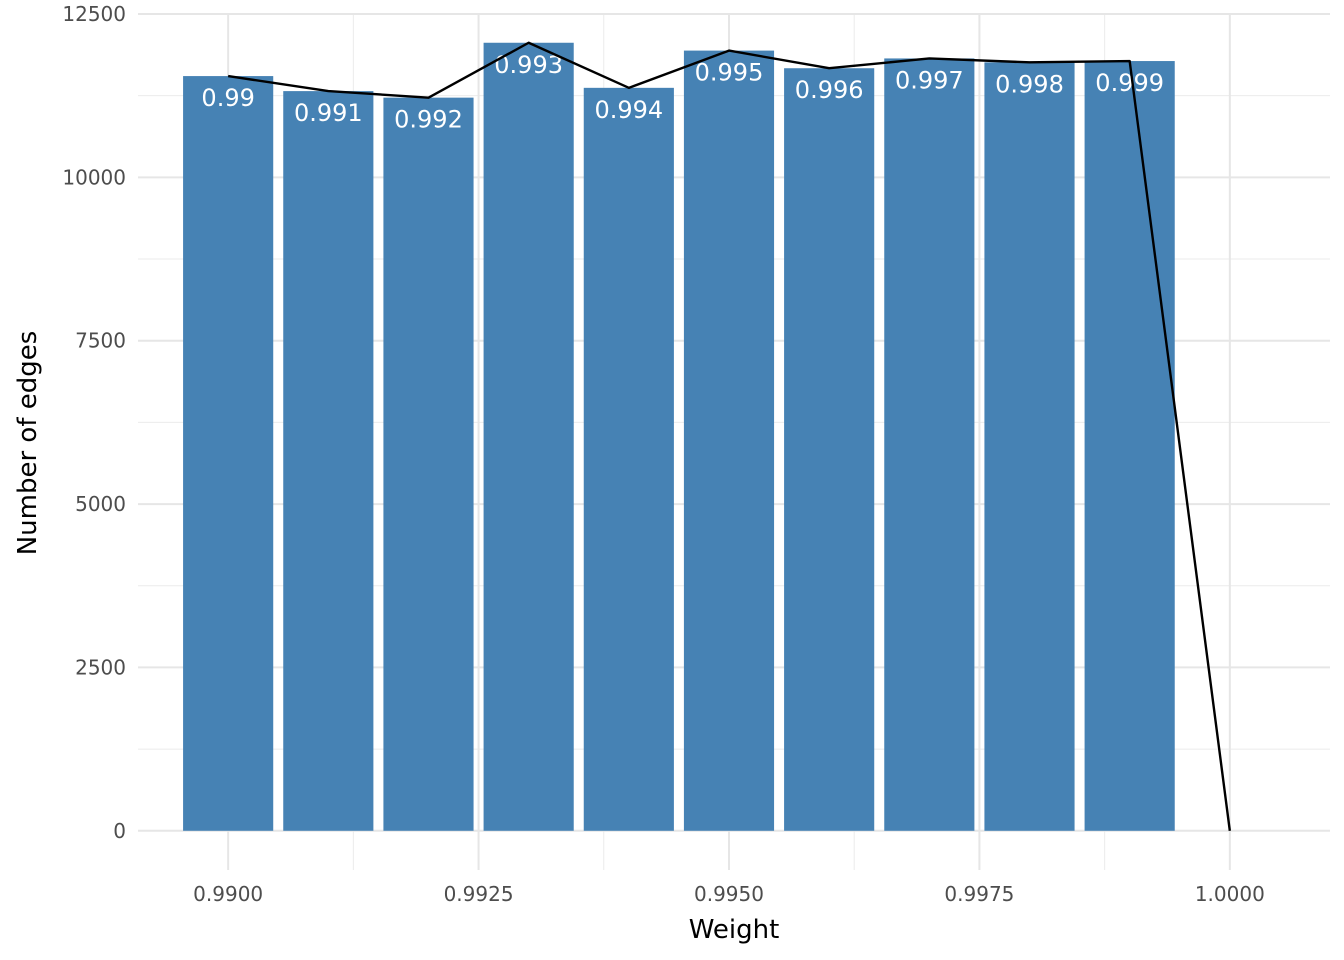 Image resolution: width=1344 pixels, height=960 pixels. What do you see at coordinates (979, 894) in the screenshot?
I see `x-tick-label: 0.9975` at bounding box center [979, 894].